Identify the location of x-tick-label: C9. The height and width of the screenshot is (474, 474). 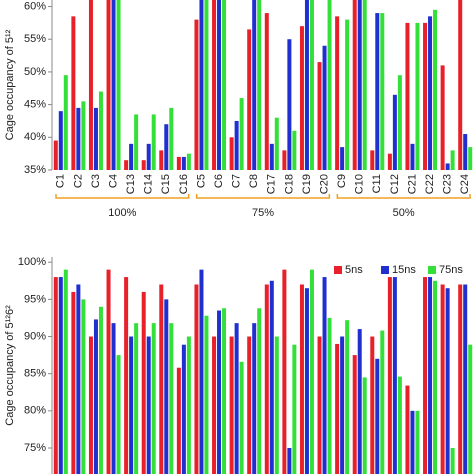
(342, 181).